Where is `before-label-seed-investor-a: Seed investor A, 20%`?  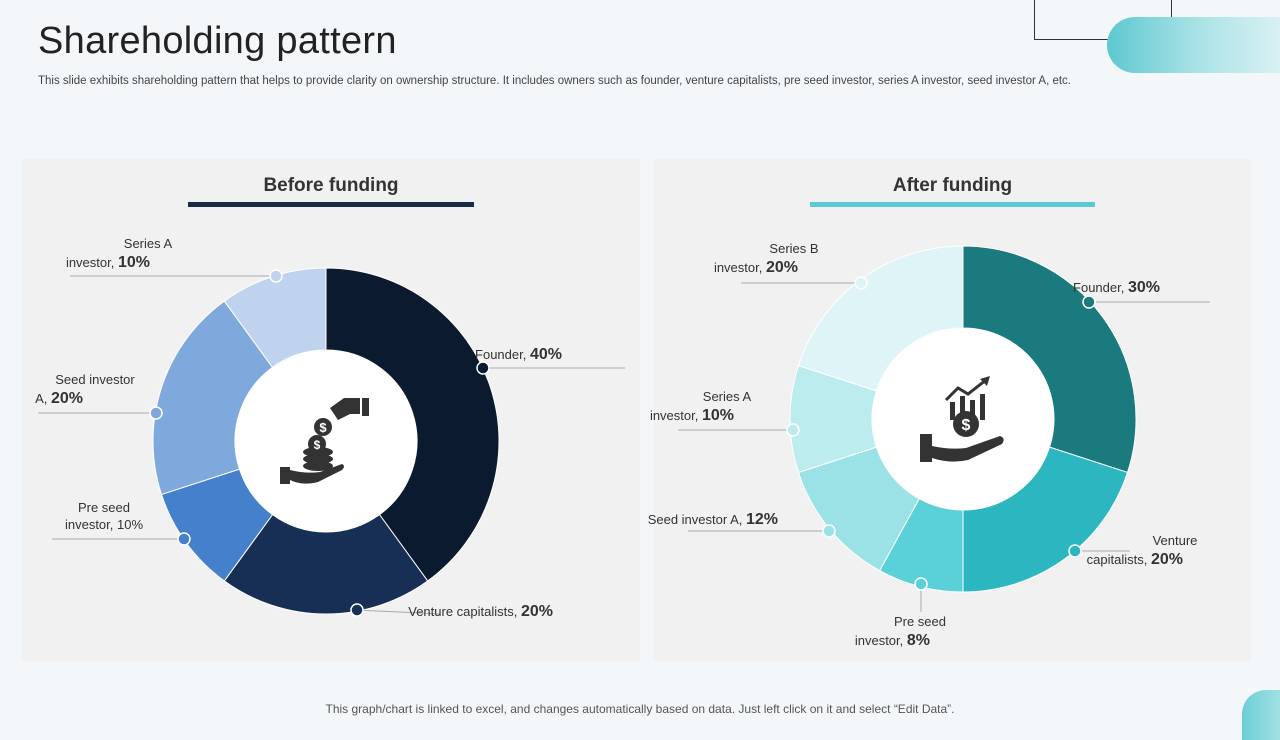
before-label-seed-investor-a: Seed investor A, 20% is located at coordinates (99, 396).